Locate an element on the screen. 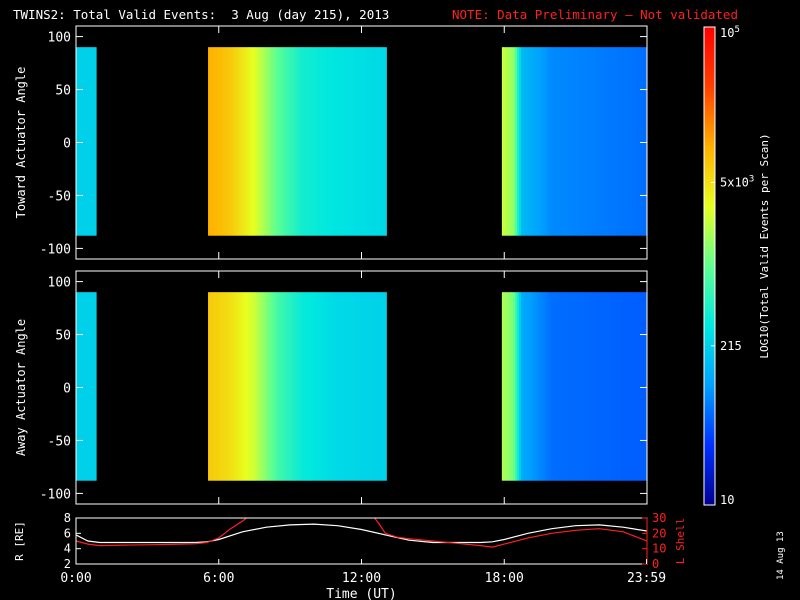 The image size is (800, 600). y-tick-label: 20 is located at coordinates (659, 533).